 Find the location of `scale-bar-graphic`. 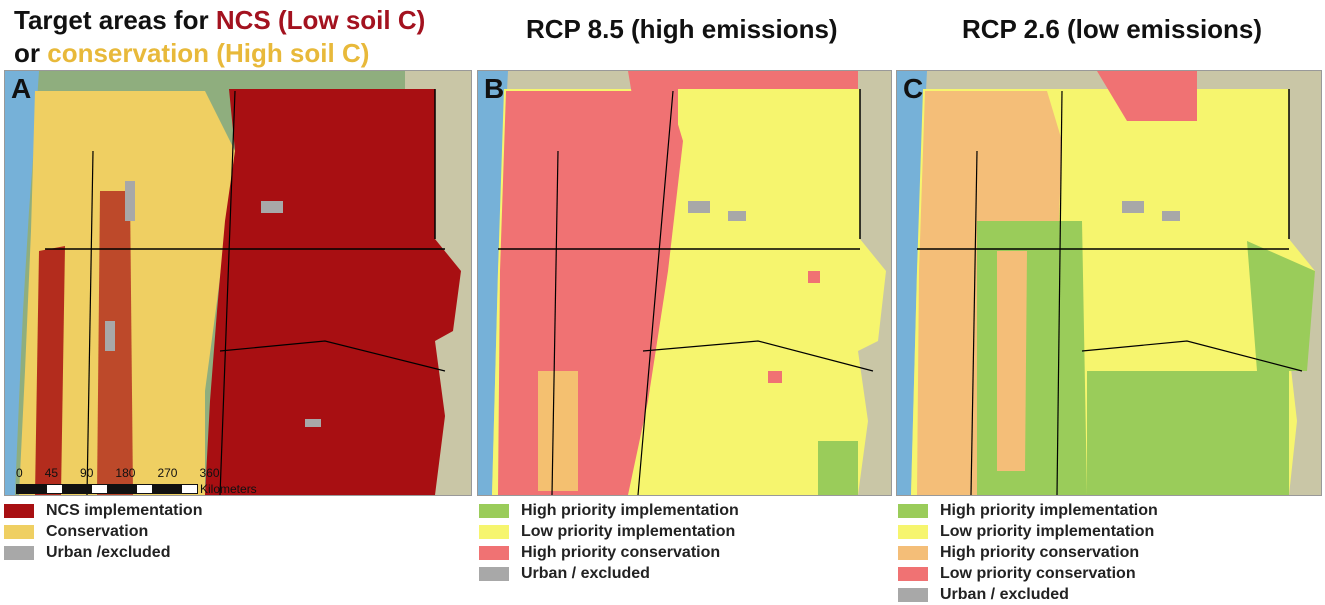

scale-bar-graphic is located at coordinates (107, 489).